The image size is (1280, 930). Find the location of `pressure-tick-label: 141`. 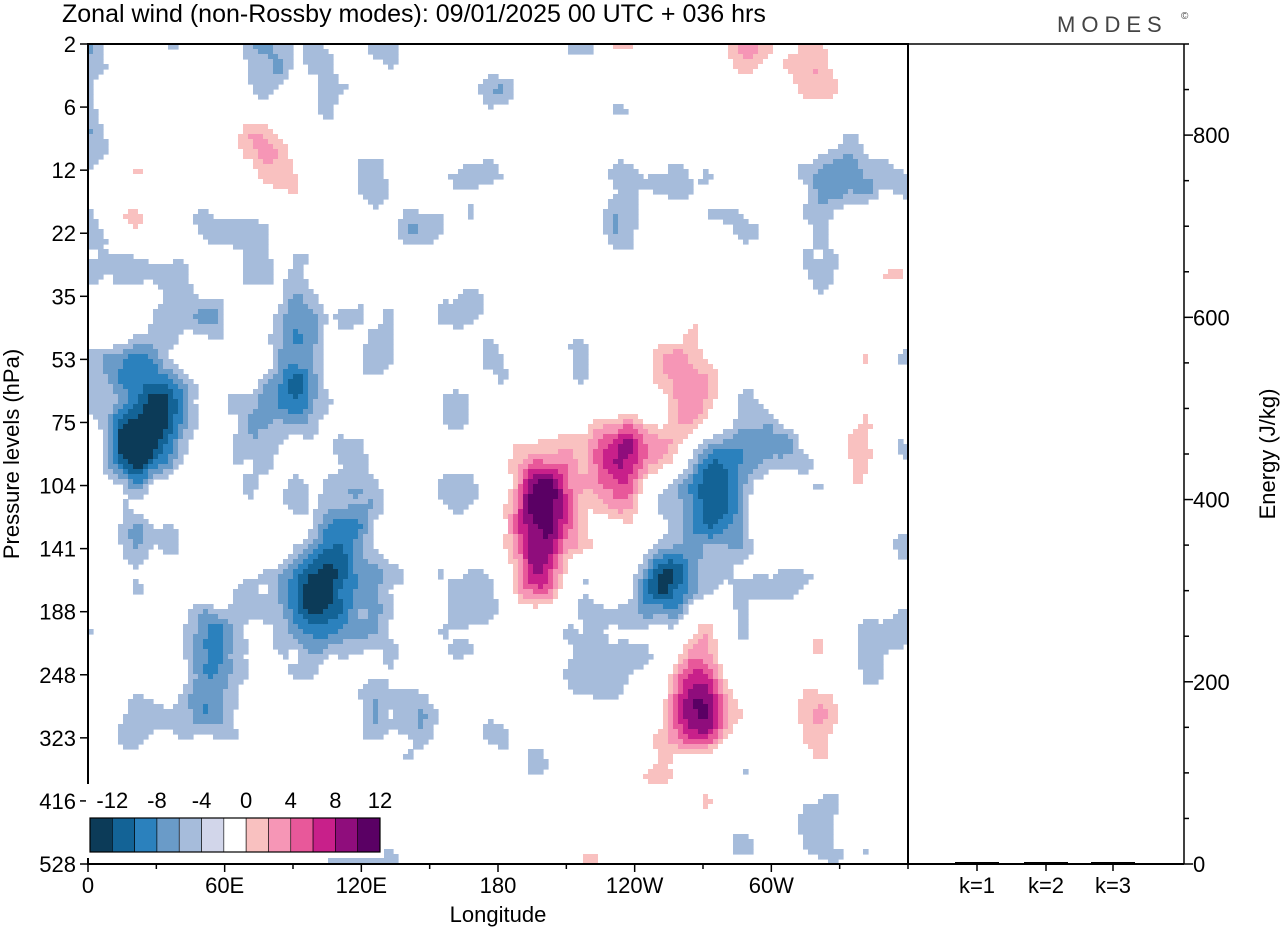

pressure-tick-label: 141 is located at coordinates (57, 549).